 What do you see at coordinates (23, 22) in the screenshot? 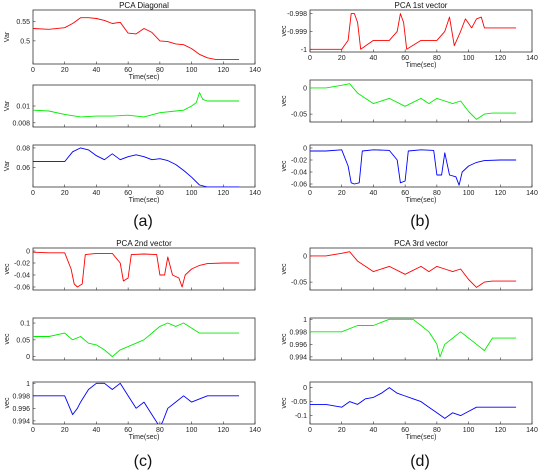
I see `y-tick-label: 0.55` at bounding box center [23, 22].